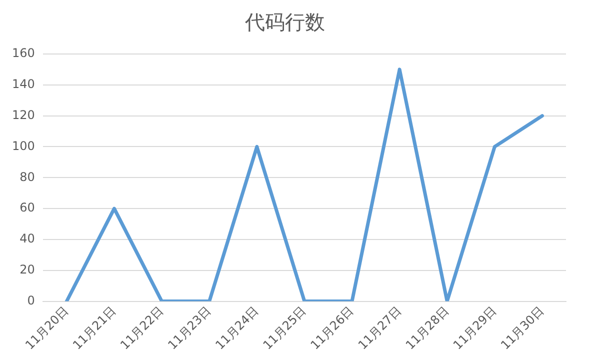  I want to click on x-tick-label: 11月25日, so click(284, 328).